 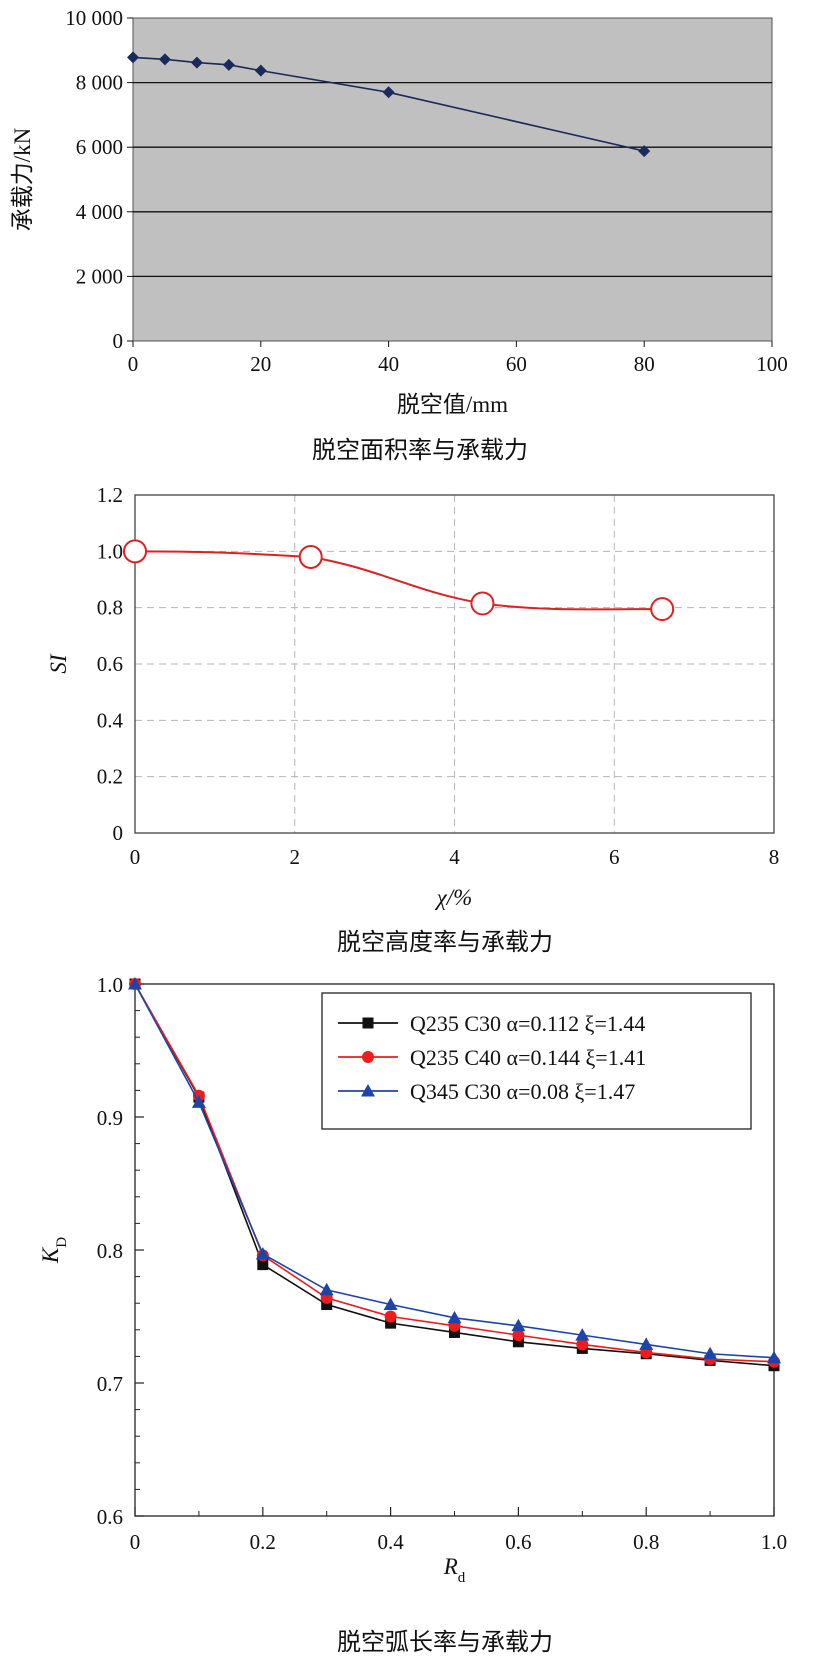 What do you see at coordinates (110, 1251) in the screenshot?
I see `chart-3-y-tick-label: 0.8` at bounding box center [110, 1251].